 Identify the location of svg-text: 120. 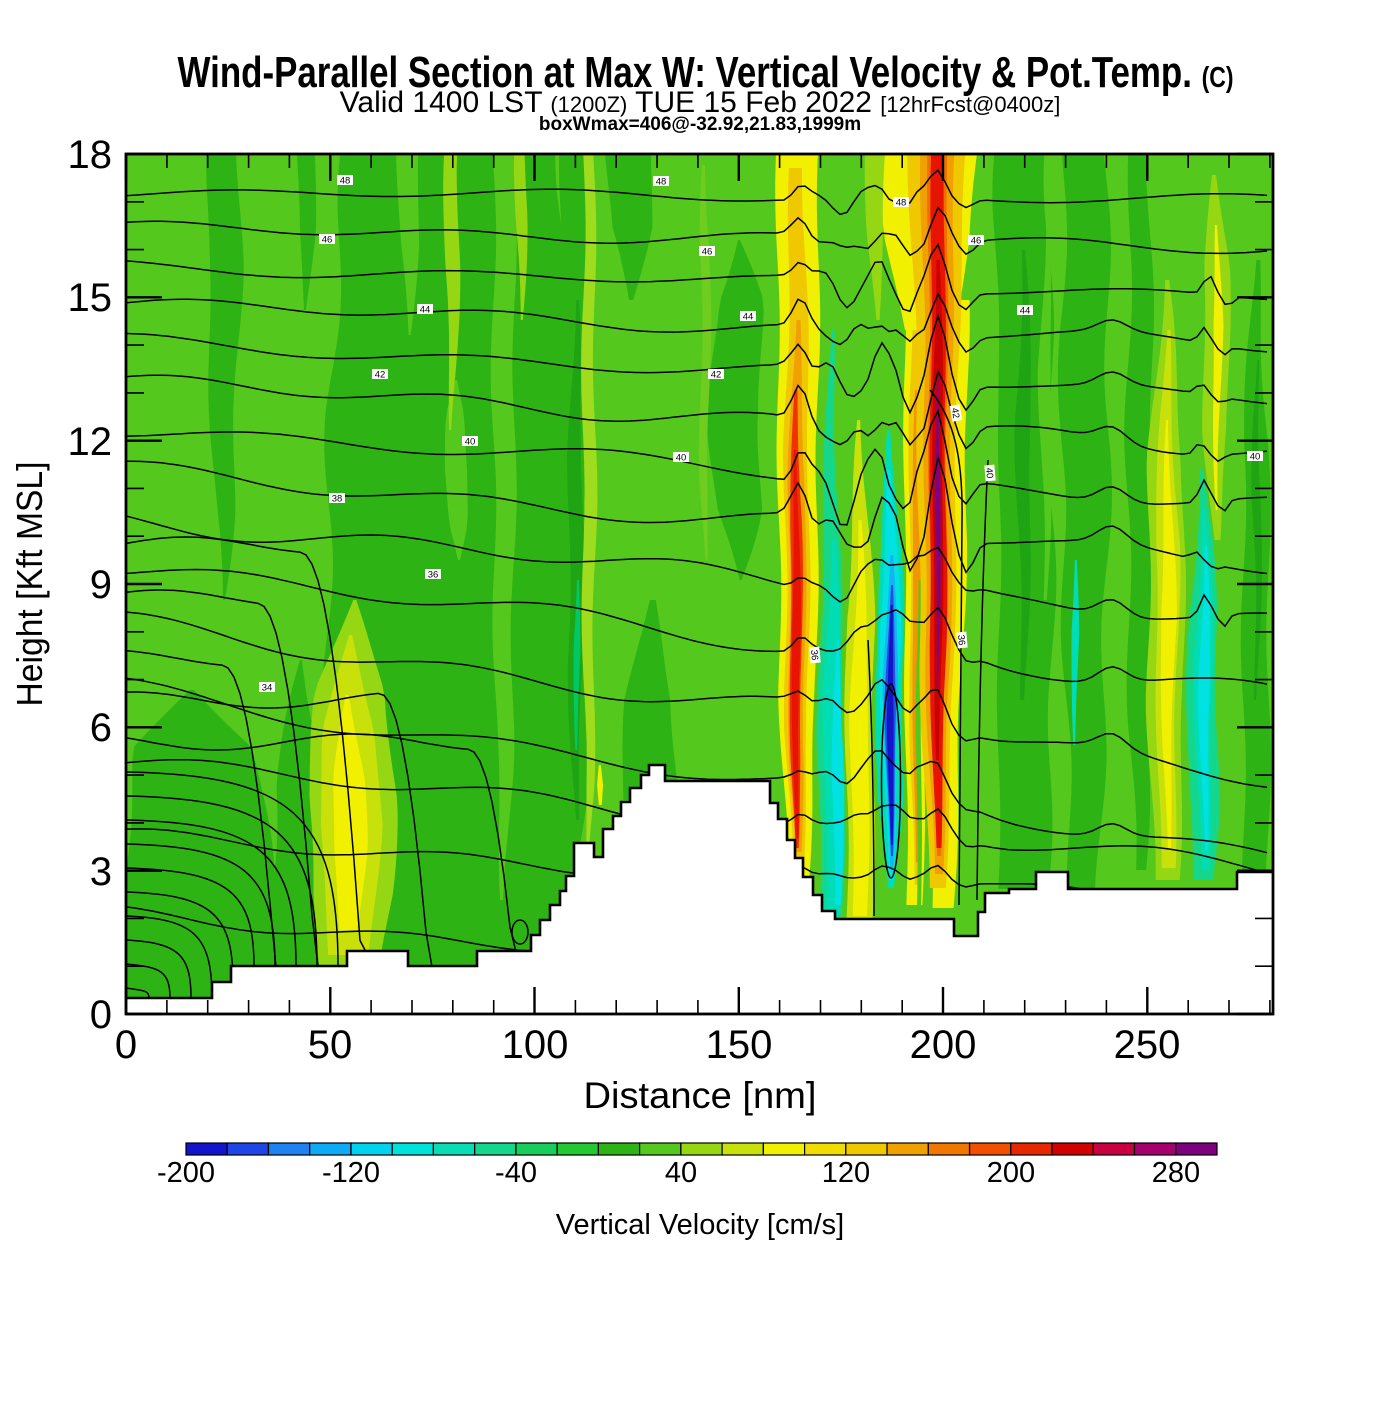
(846, 1173).